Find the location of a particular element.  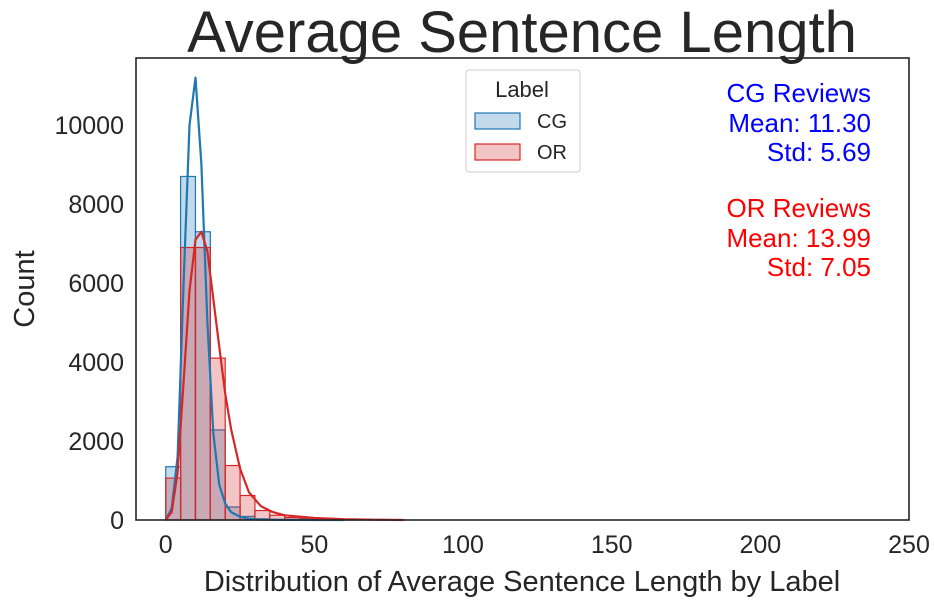

x-tick-label: 0 is located at coordinates (166, 545).